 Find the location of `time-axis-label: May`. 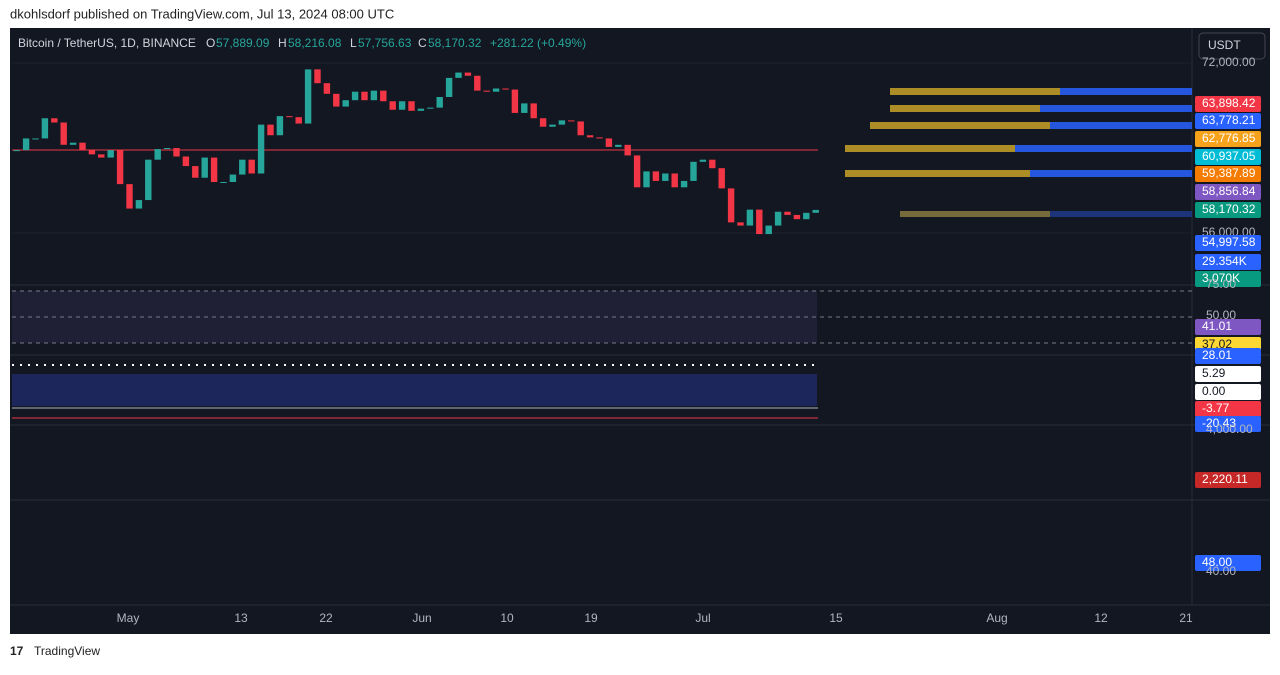

time-axis-label: May is located at coordinates (128, 618).